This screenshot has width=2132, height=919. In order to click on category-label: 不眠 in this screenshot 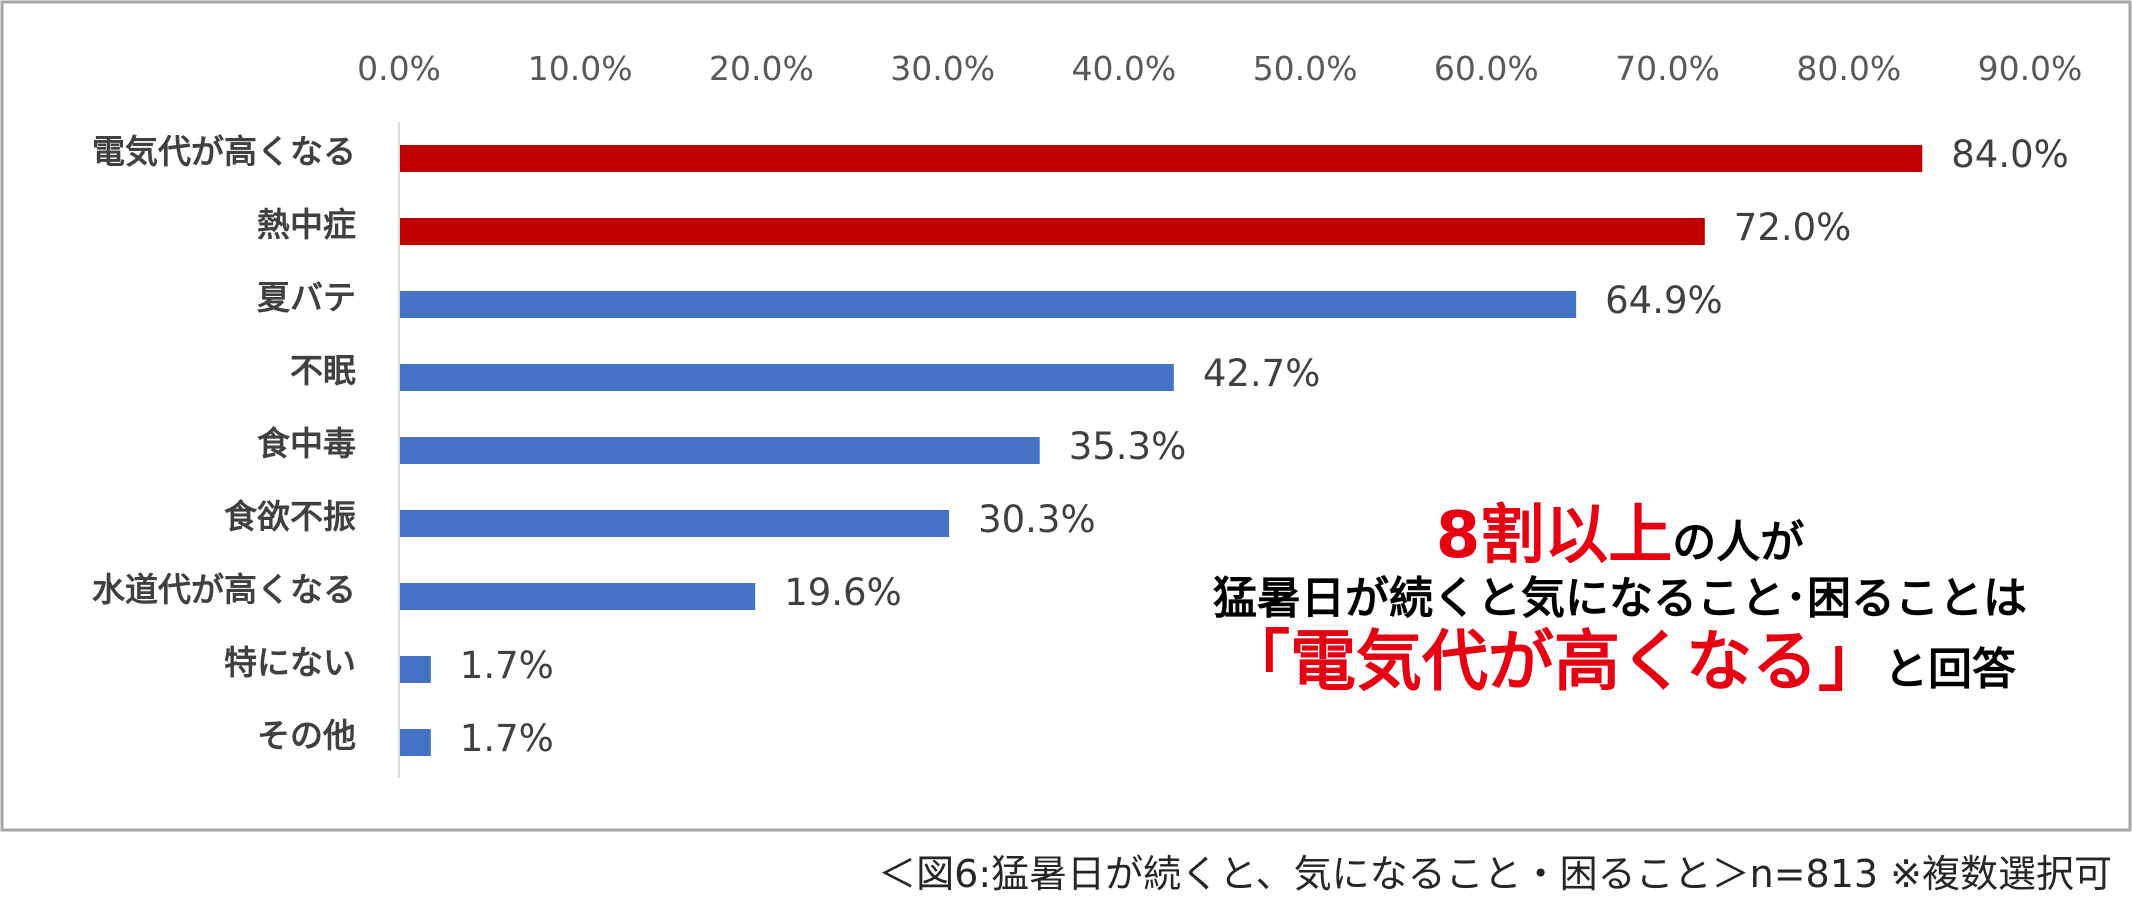, I will do `click(323, 370)`.